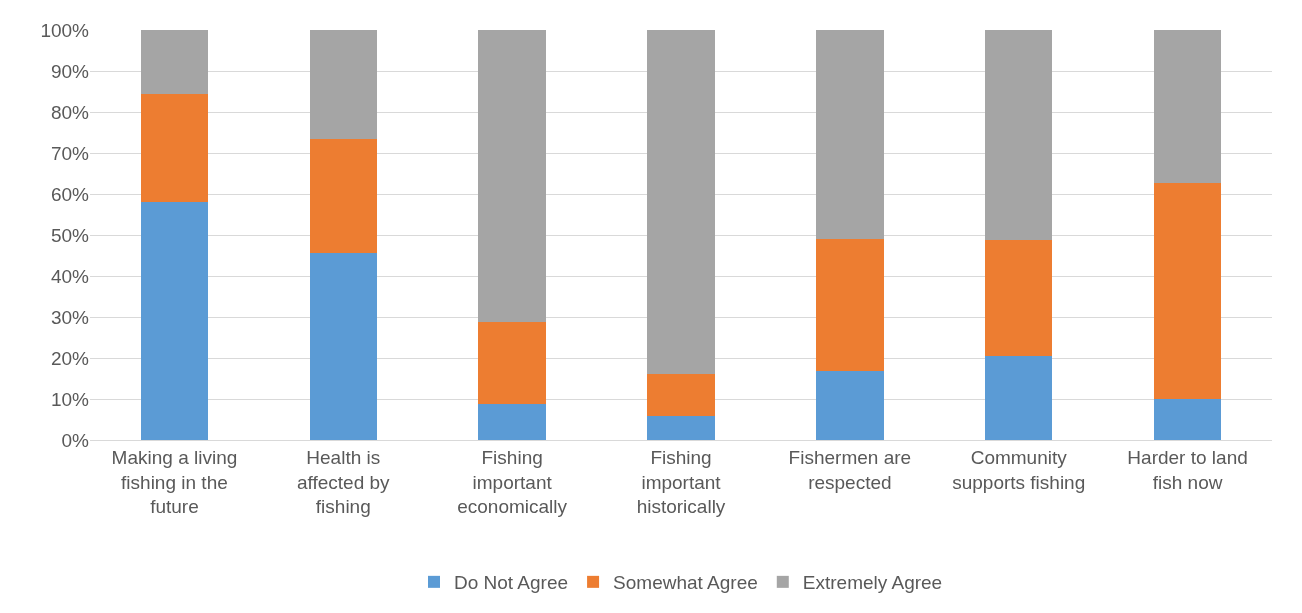  Describe the element at coordinates (70, 153) in the screenshot. I see `y-tick-label: 70%` at that location.